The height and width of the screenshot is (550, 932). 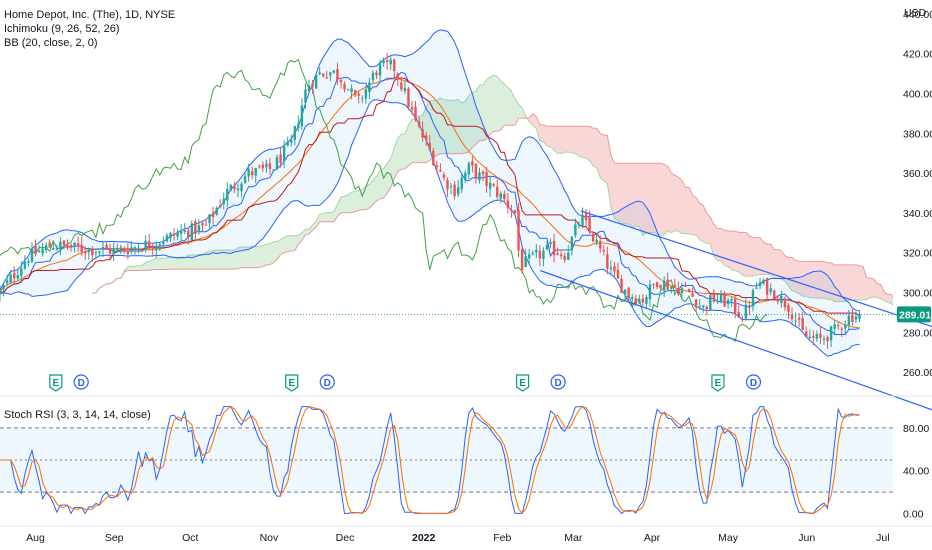 What do you see at coordinates (917, 134) in the screenshot?
I see `price-tick-label: 380.00` at bounding box center [917, 134].